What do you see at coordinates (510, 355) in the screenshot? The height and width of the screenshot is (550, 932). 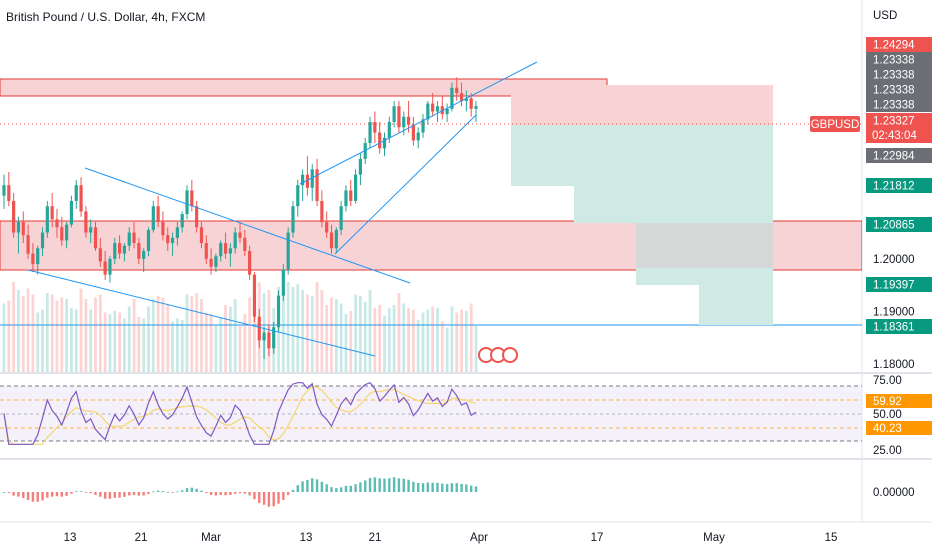 I see `us-flag-icon` at bounding box center [510, 355].